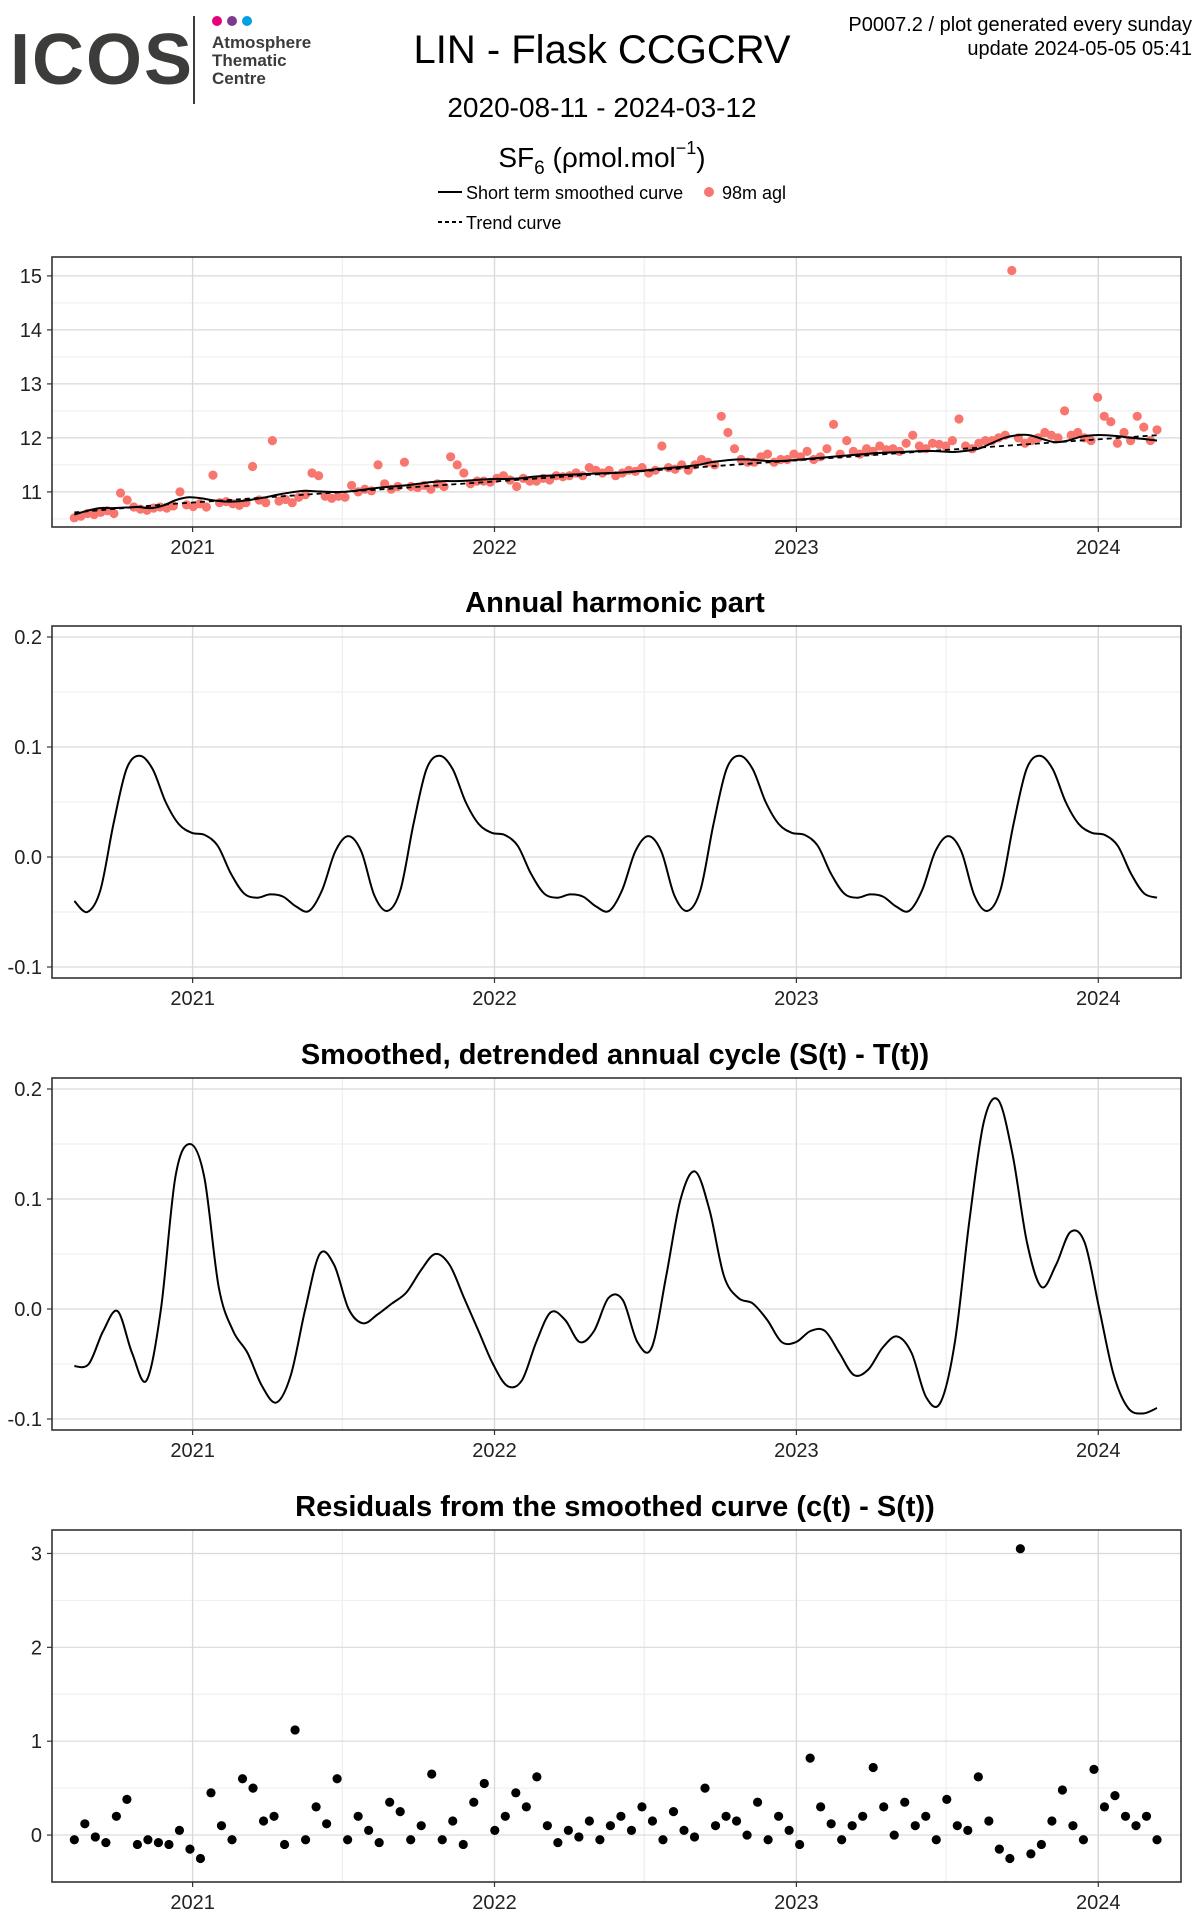 The image size is (1200, 1920). I want to click on x-tick-label: 2024, so click(1098, 1451).